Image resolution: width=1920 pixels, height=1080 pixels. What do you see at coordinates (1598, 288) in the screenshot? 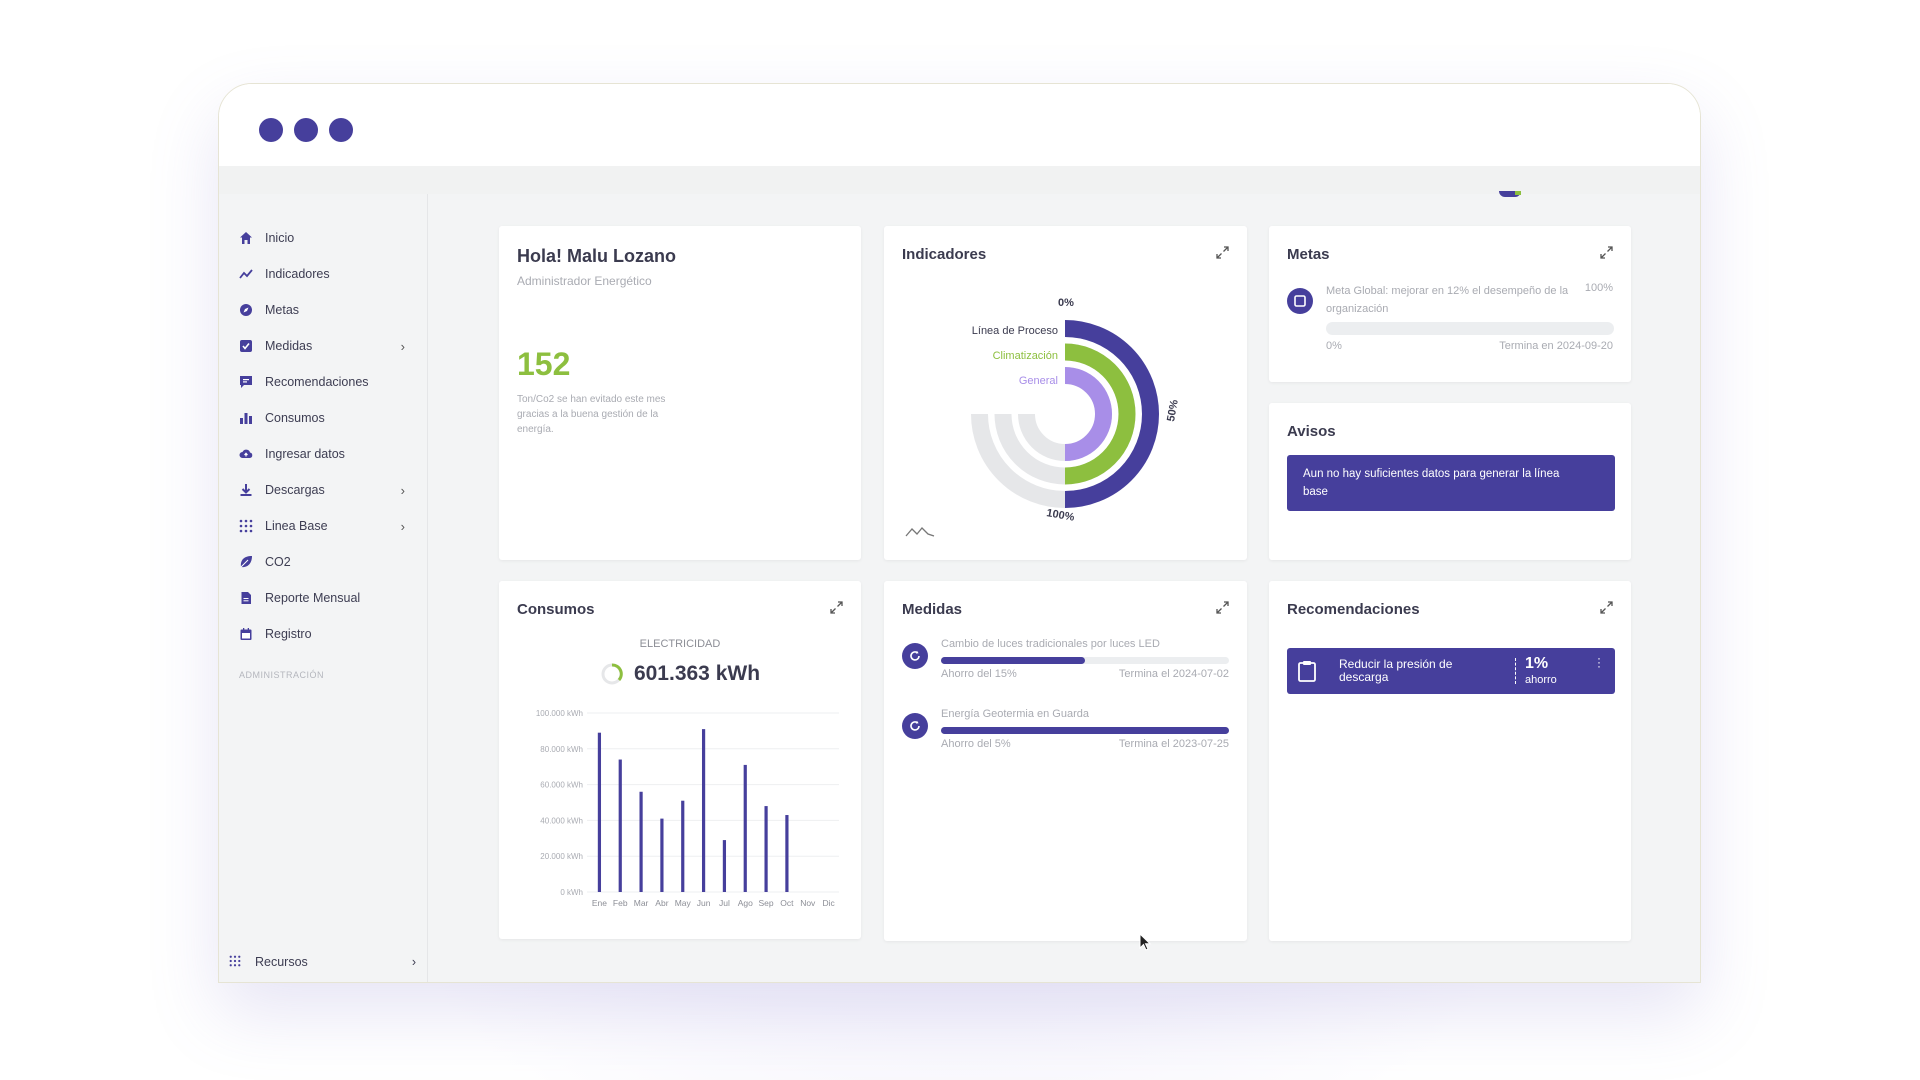
I see `goal-percent: 100%` at bounding box center [1598, 288].